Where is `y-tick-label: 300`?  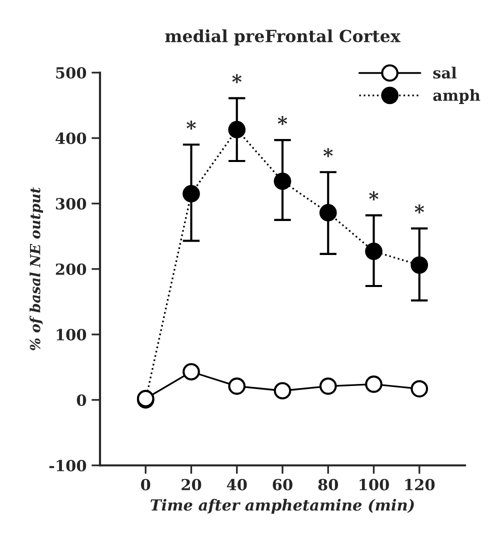 y-tick-label: 300 is located at coordinates (71, 204).